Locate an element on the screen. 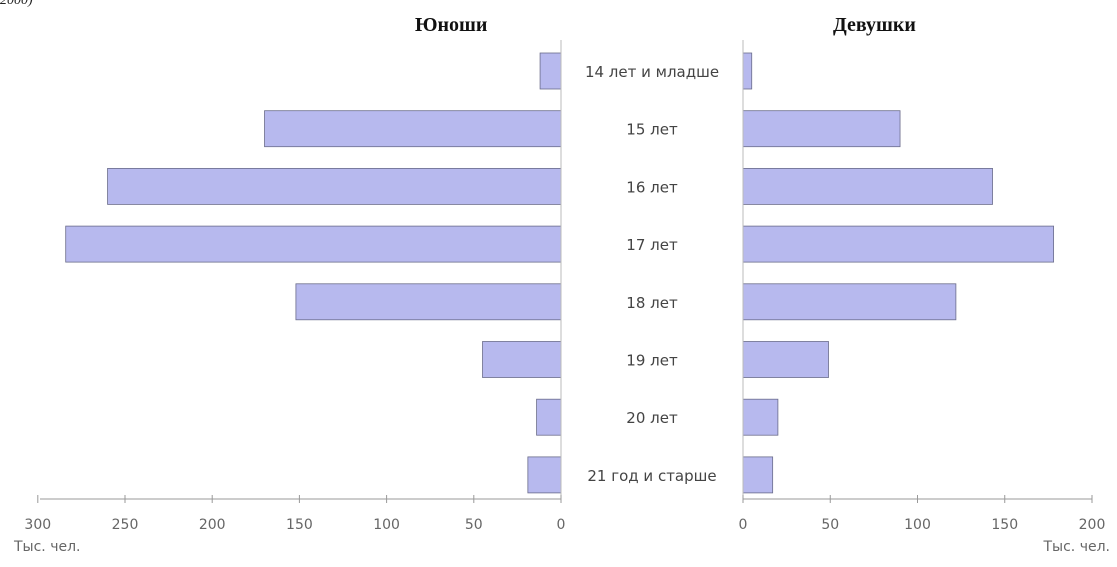 Image resolution: width=1117 pixels, height=567 pixels. left-tick-label-2: 200 is located at coordinates (212, 525).